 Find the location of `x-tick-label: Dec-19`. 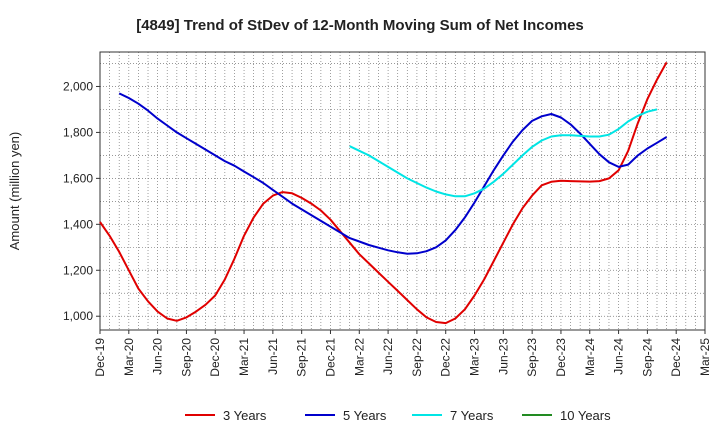

x-tick-label: Dec-19 is located at coordinates (100, 357).